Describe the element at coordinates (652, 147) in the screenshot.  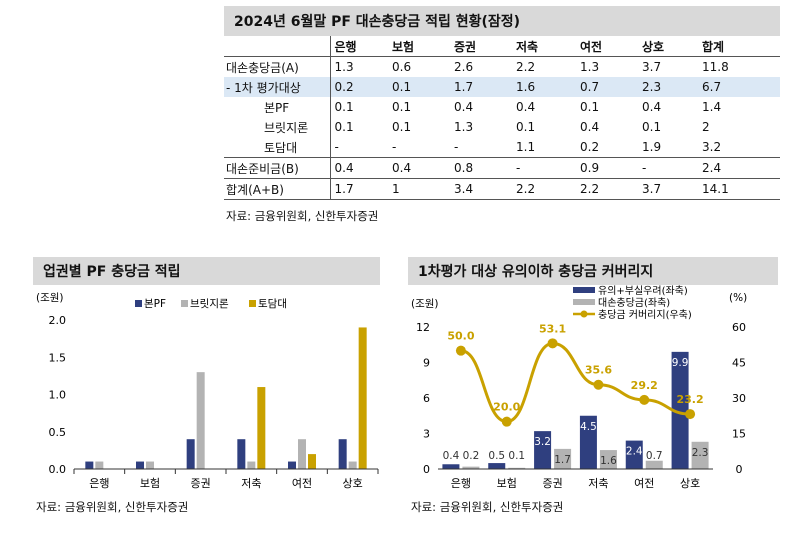
I see `table-cell: 1.9` at that location.